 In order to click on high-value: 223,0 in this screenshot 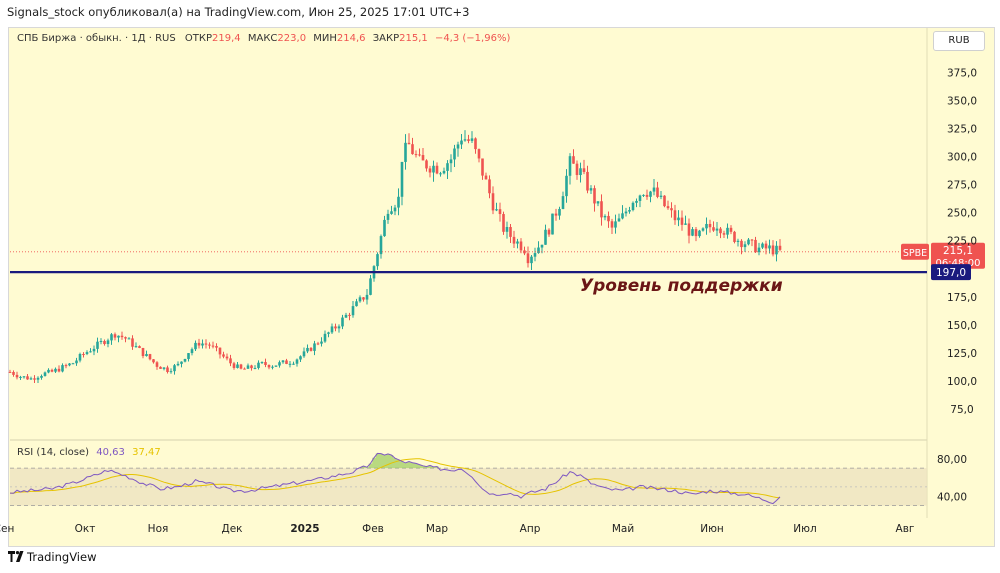, I will do `click(292, 38)`.